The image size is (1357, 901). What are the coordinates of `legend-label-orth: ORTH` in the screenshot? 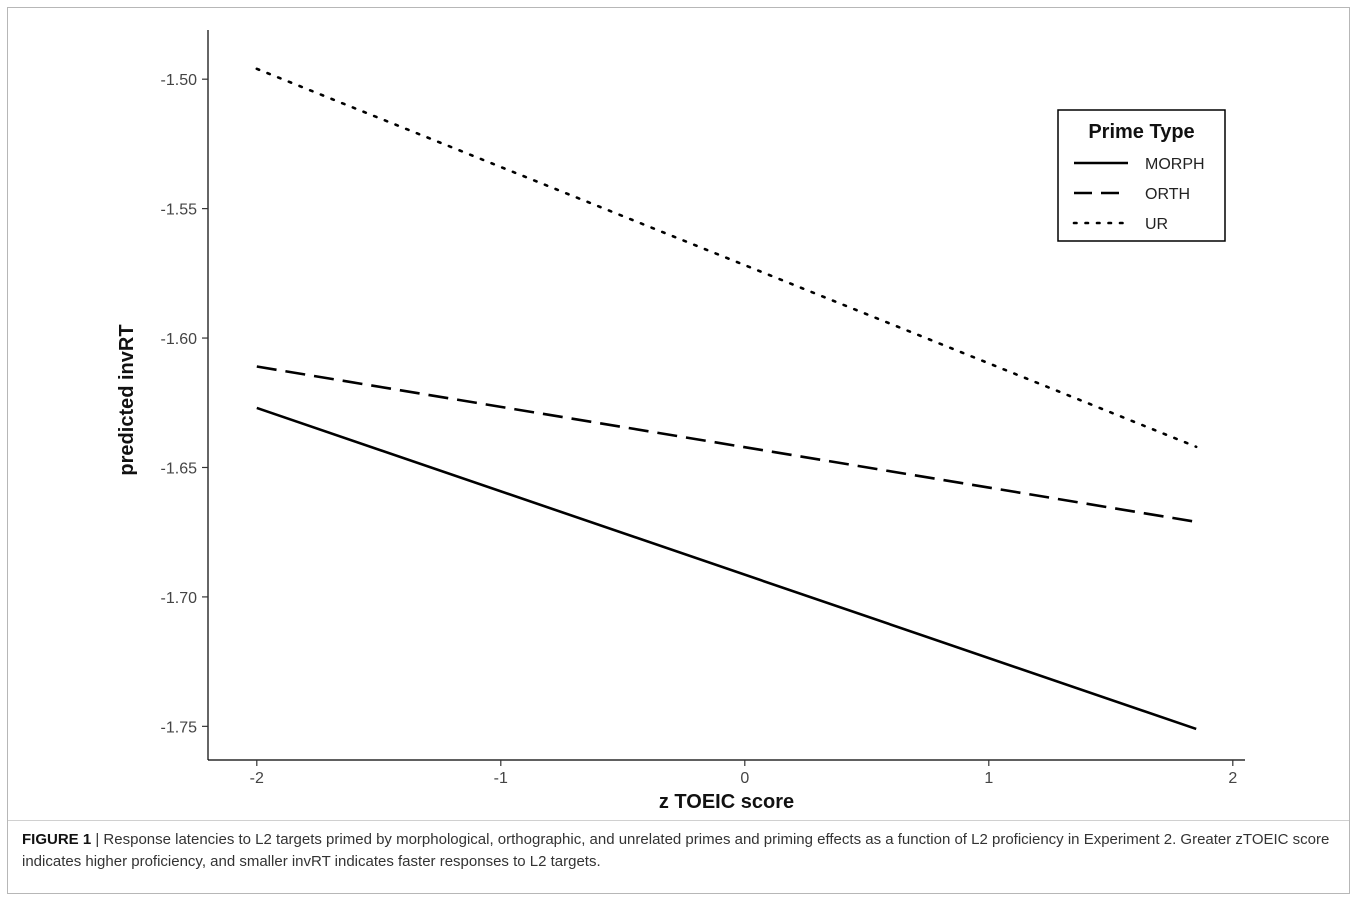 It's located at (1167, 194).